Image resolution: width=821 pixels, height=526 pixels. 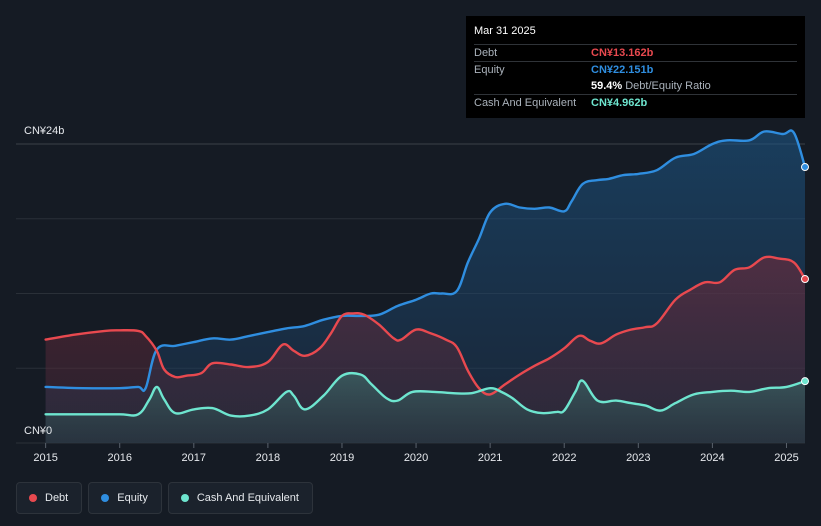 I want to click on cash-area, so click(x=425, y=408).